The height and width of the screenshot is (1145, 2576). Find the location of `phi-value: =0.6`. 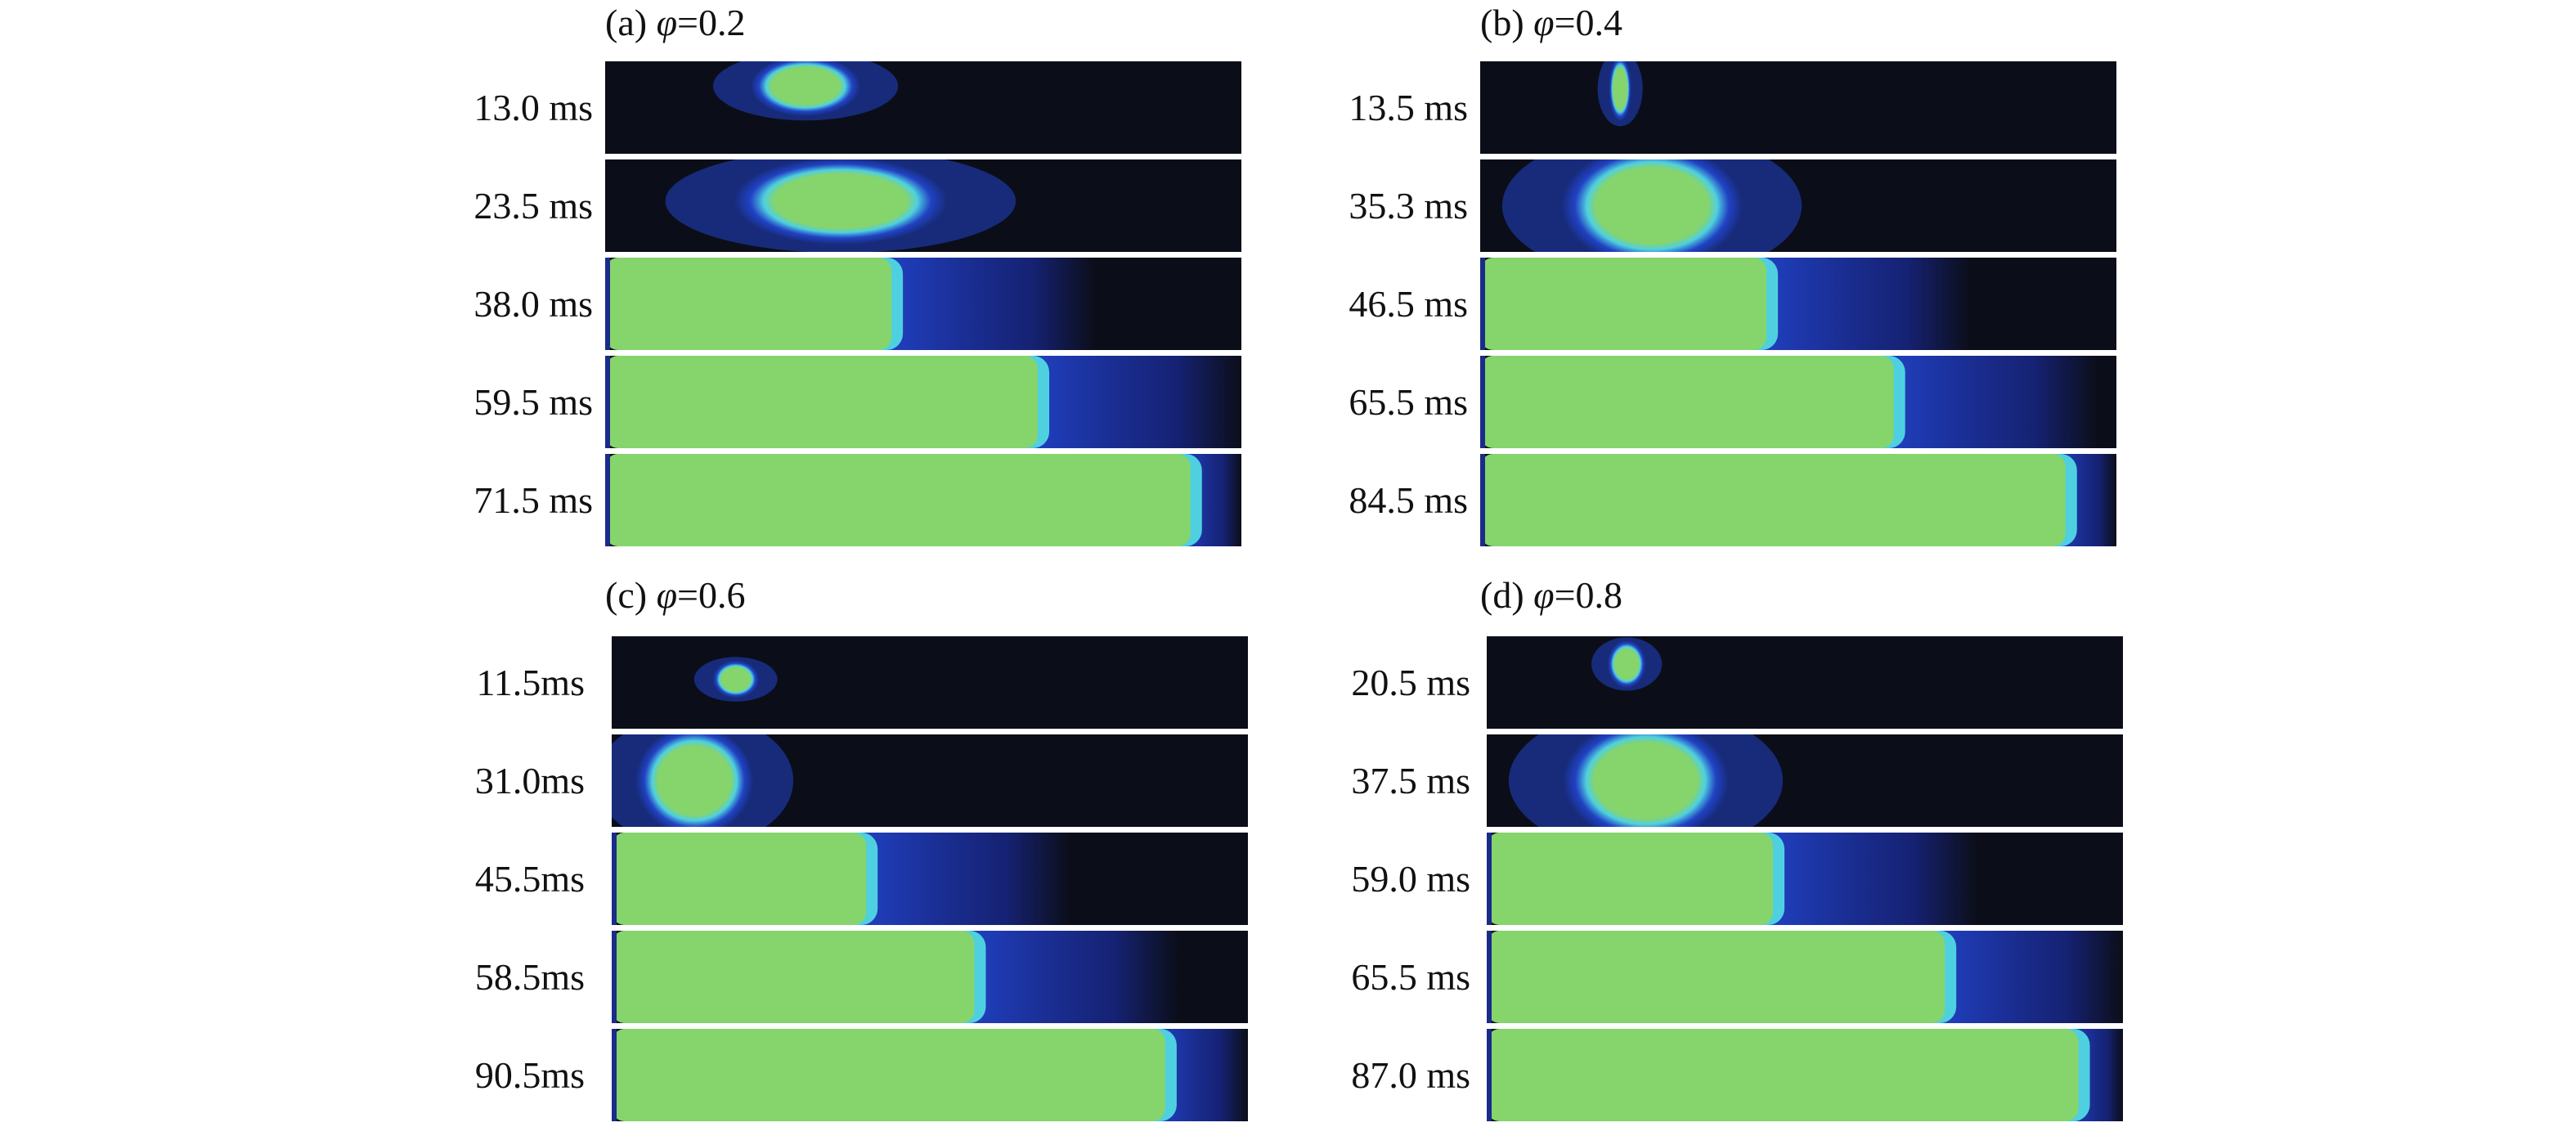

phi-value: =0.6 is located at coordinates (712, 595).